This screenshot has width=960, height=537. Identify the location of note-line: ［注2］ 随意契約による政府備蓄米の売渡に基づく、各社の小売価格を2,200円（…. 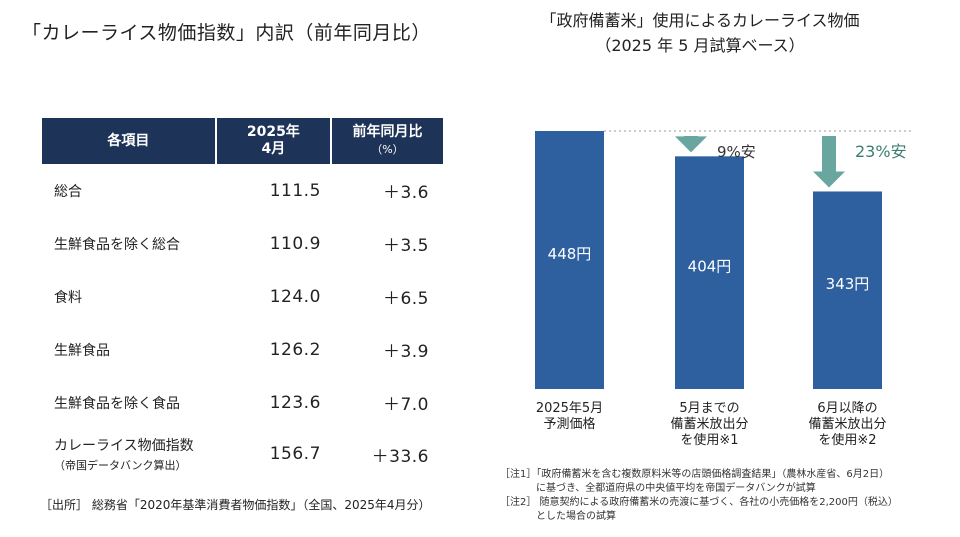
(699, 502).